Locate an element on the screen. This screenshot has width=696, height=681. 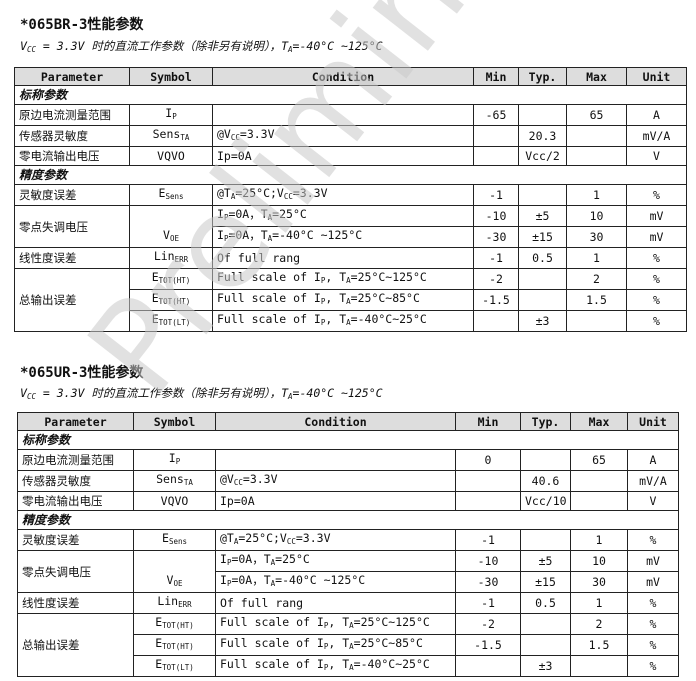
column-header: Symbol is located at coordinates (174, 421).